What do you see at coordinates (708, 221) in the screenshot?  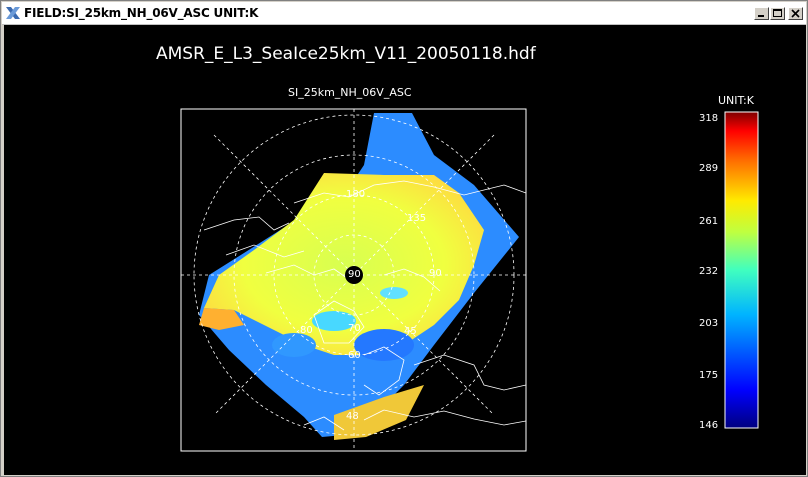 I see `colorbar-tick-label: 261` at bounding box center [708, 221].